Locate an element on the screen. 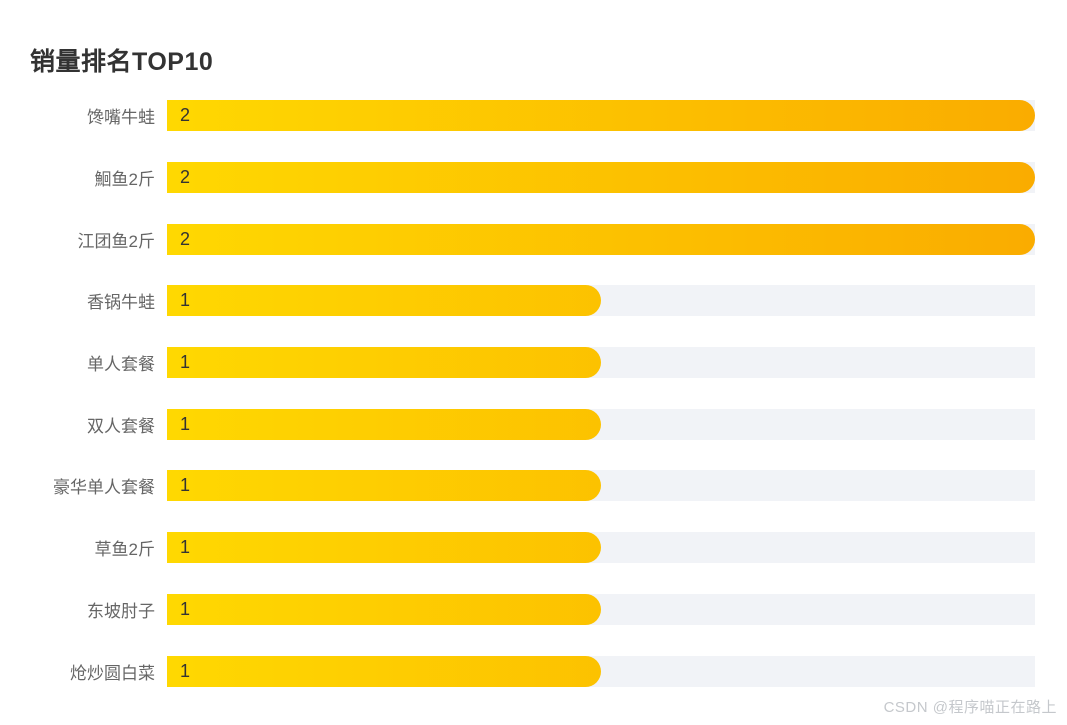 Image resolution: width=1067 pixels, height=725 pixels. chart-row: 江团鱼2斤 2 is located at coordinates (517, 239).